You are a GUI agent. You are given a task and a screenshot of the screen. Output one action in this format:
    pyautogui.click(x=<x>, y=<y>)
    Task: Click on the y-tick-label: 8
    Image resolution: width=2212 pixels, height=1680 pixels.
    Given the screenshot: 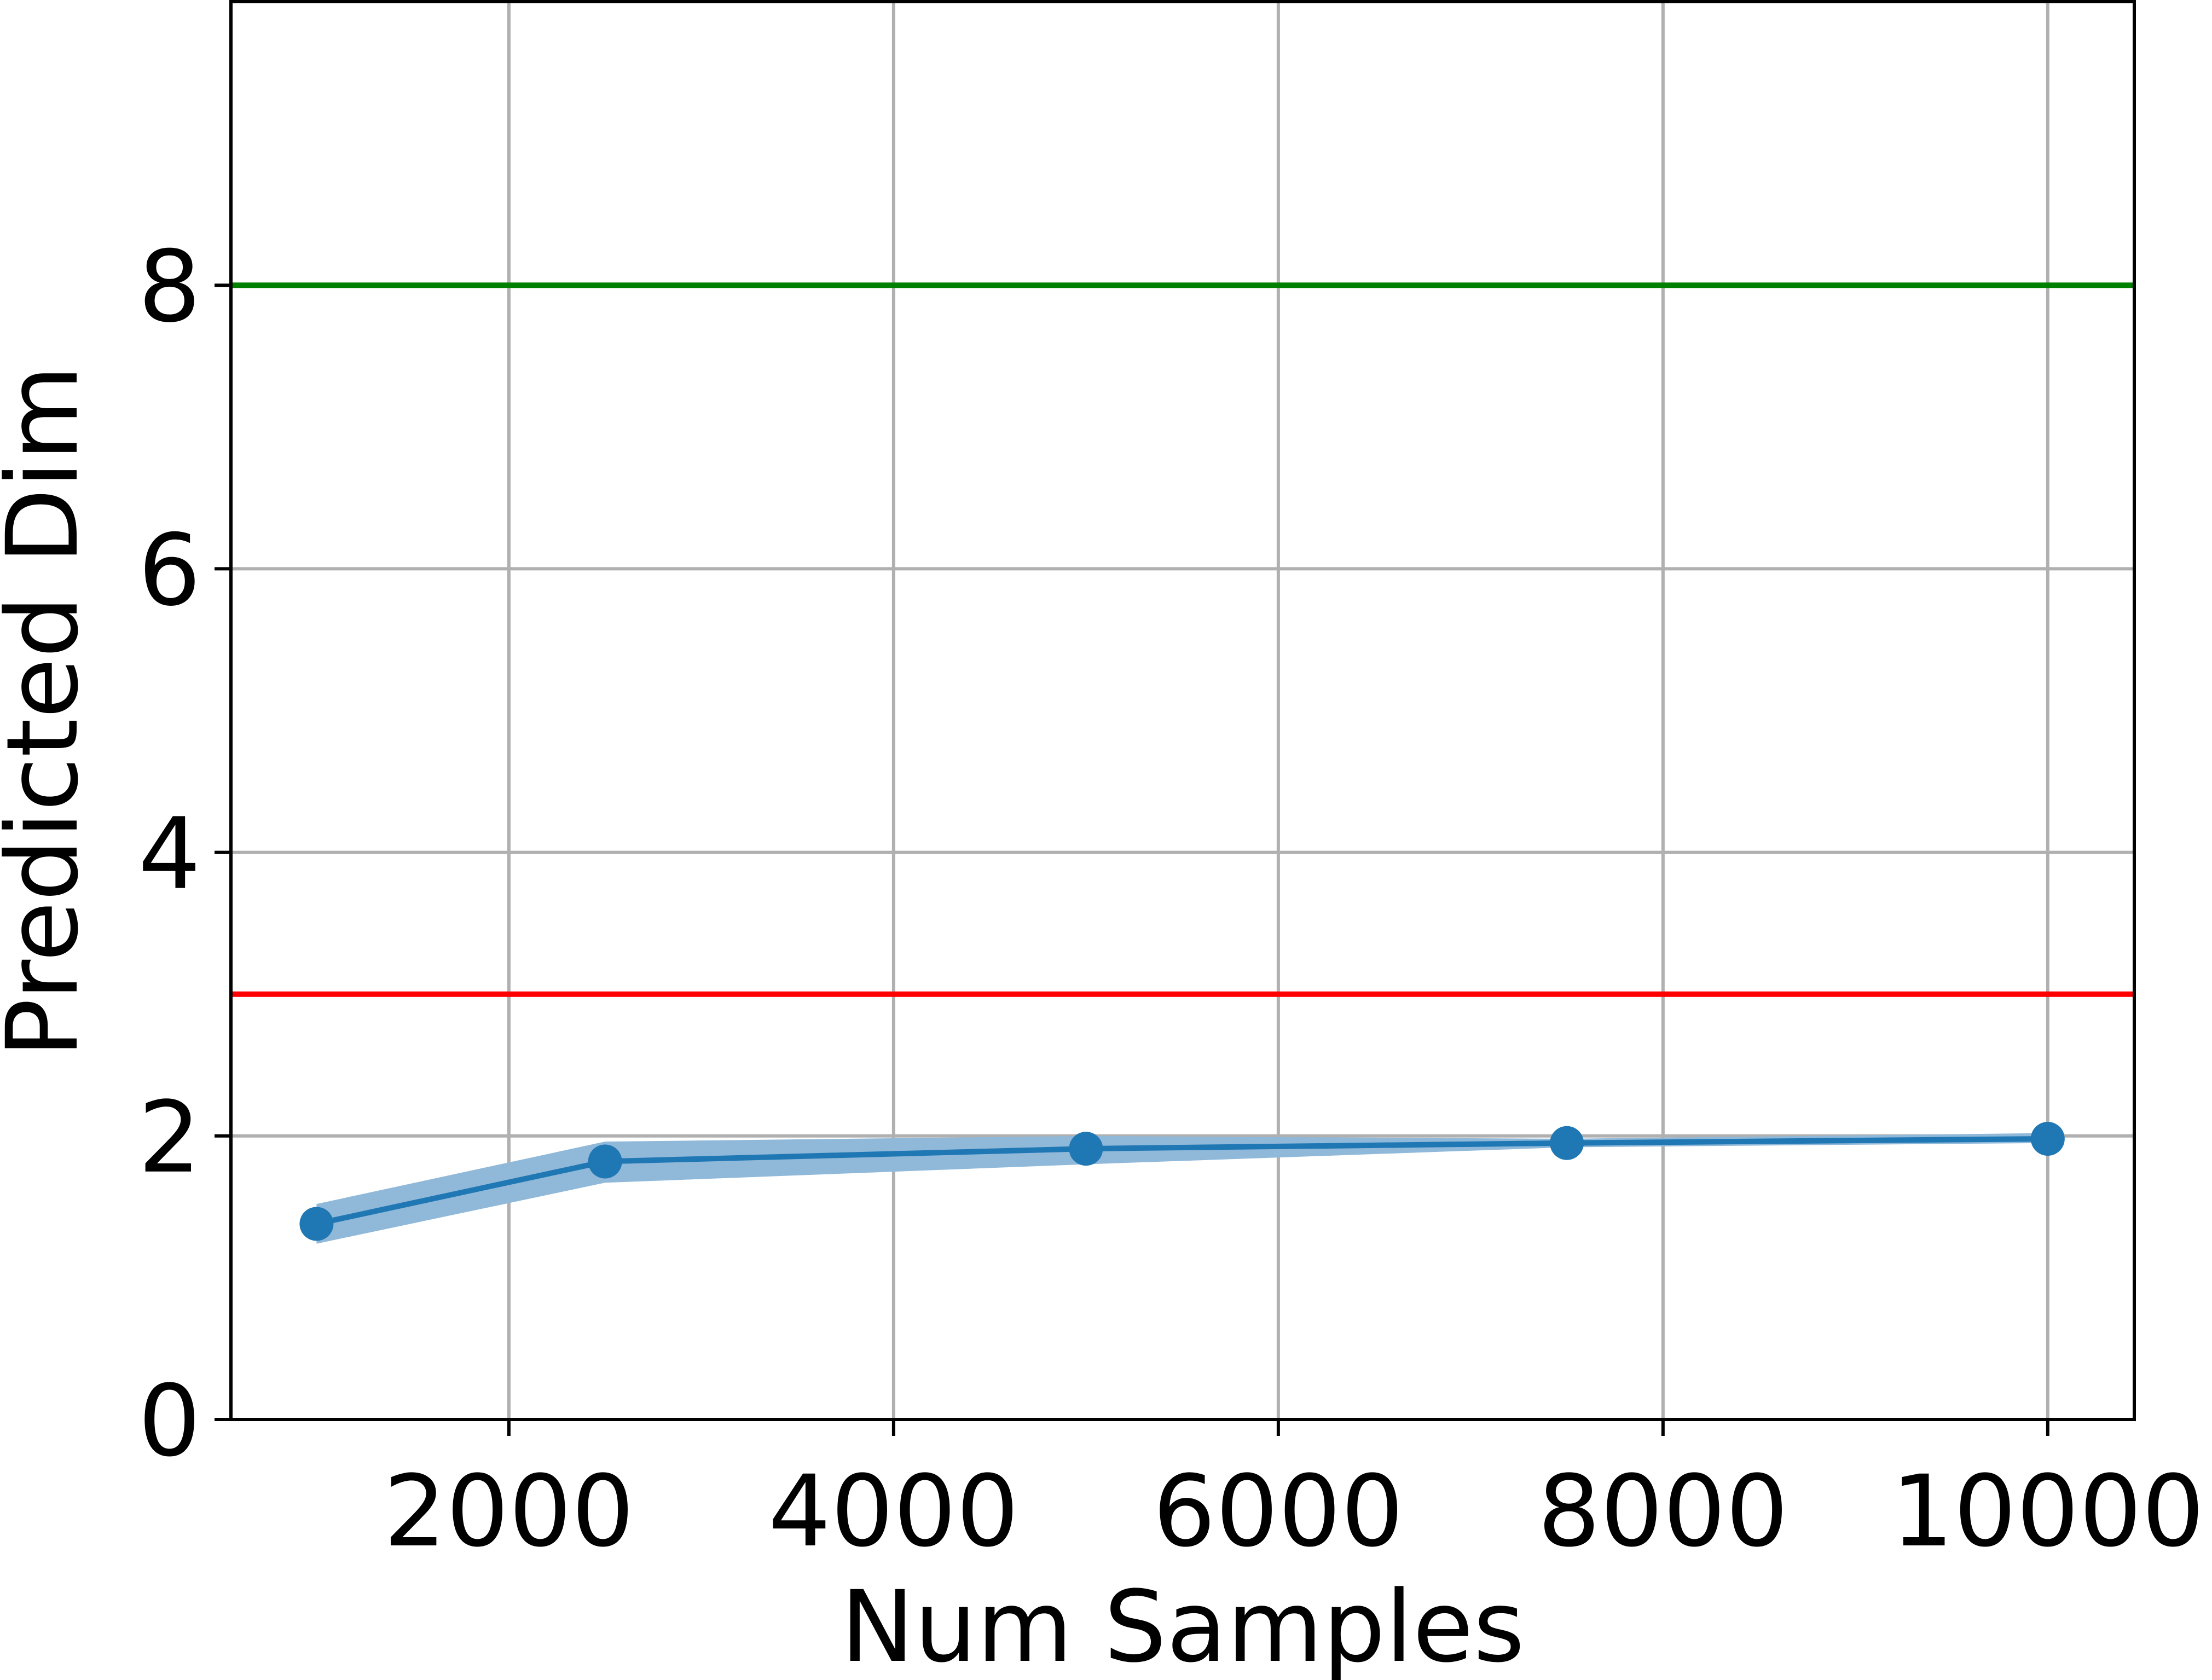 What is the action you would take?
    pyautogui.click(x=169, y=287)
    